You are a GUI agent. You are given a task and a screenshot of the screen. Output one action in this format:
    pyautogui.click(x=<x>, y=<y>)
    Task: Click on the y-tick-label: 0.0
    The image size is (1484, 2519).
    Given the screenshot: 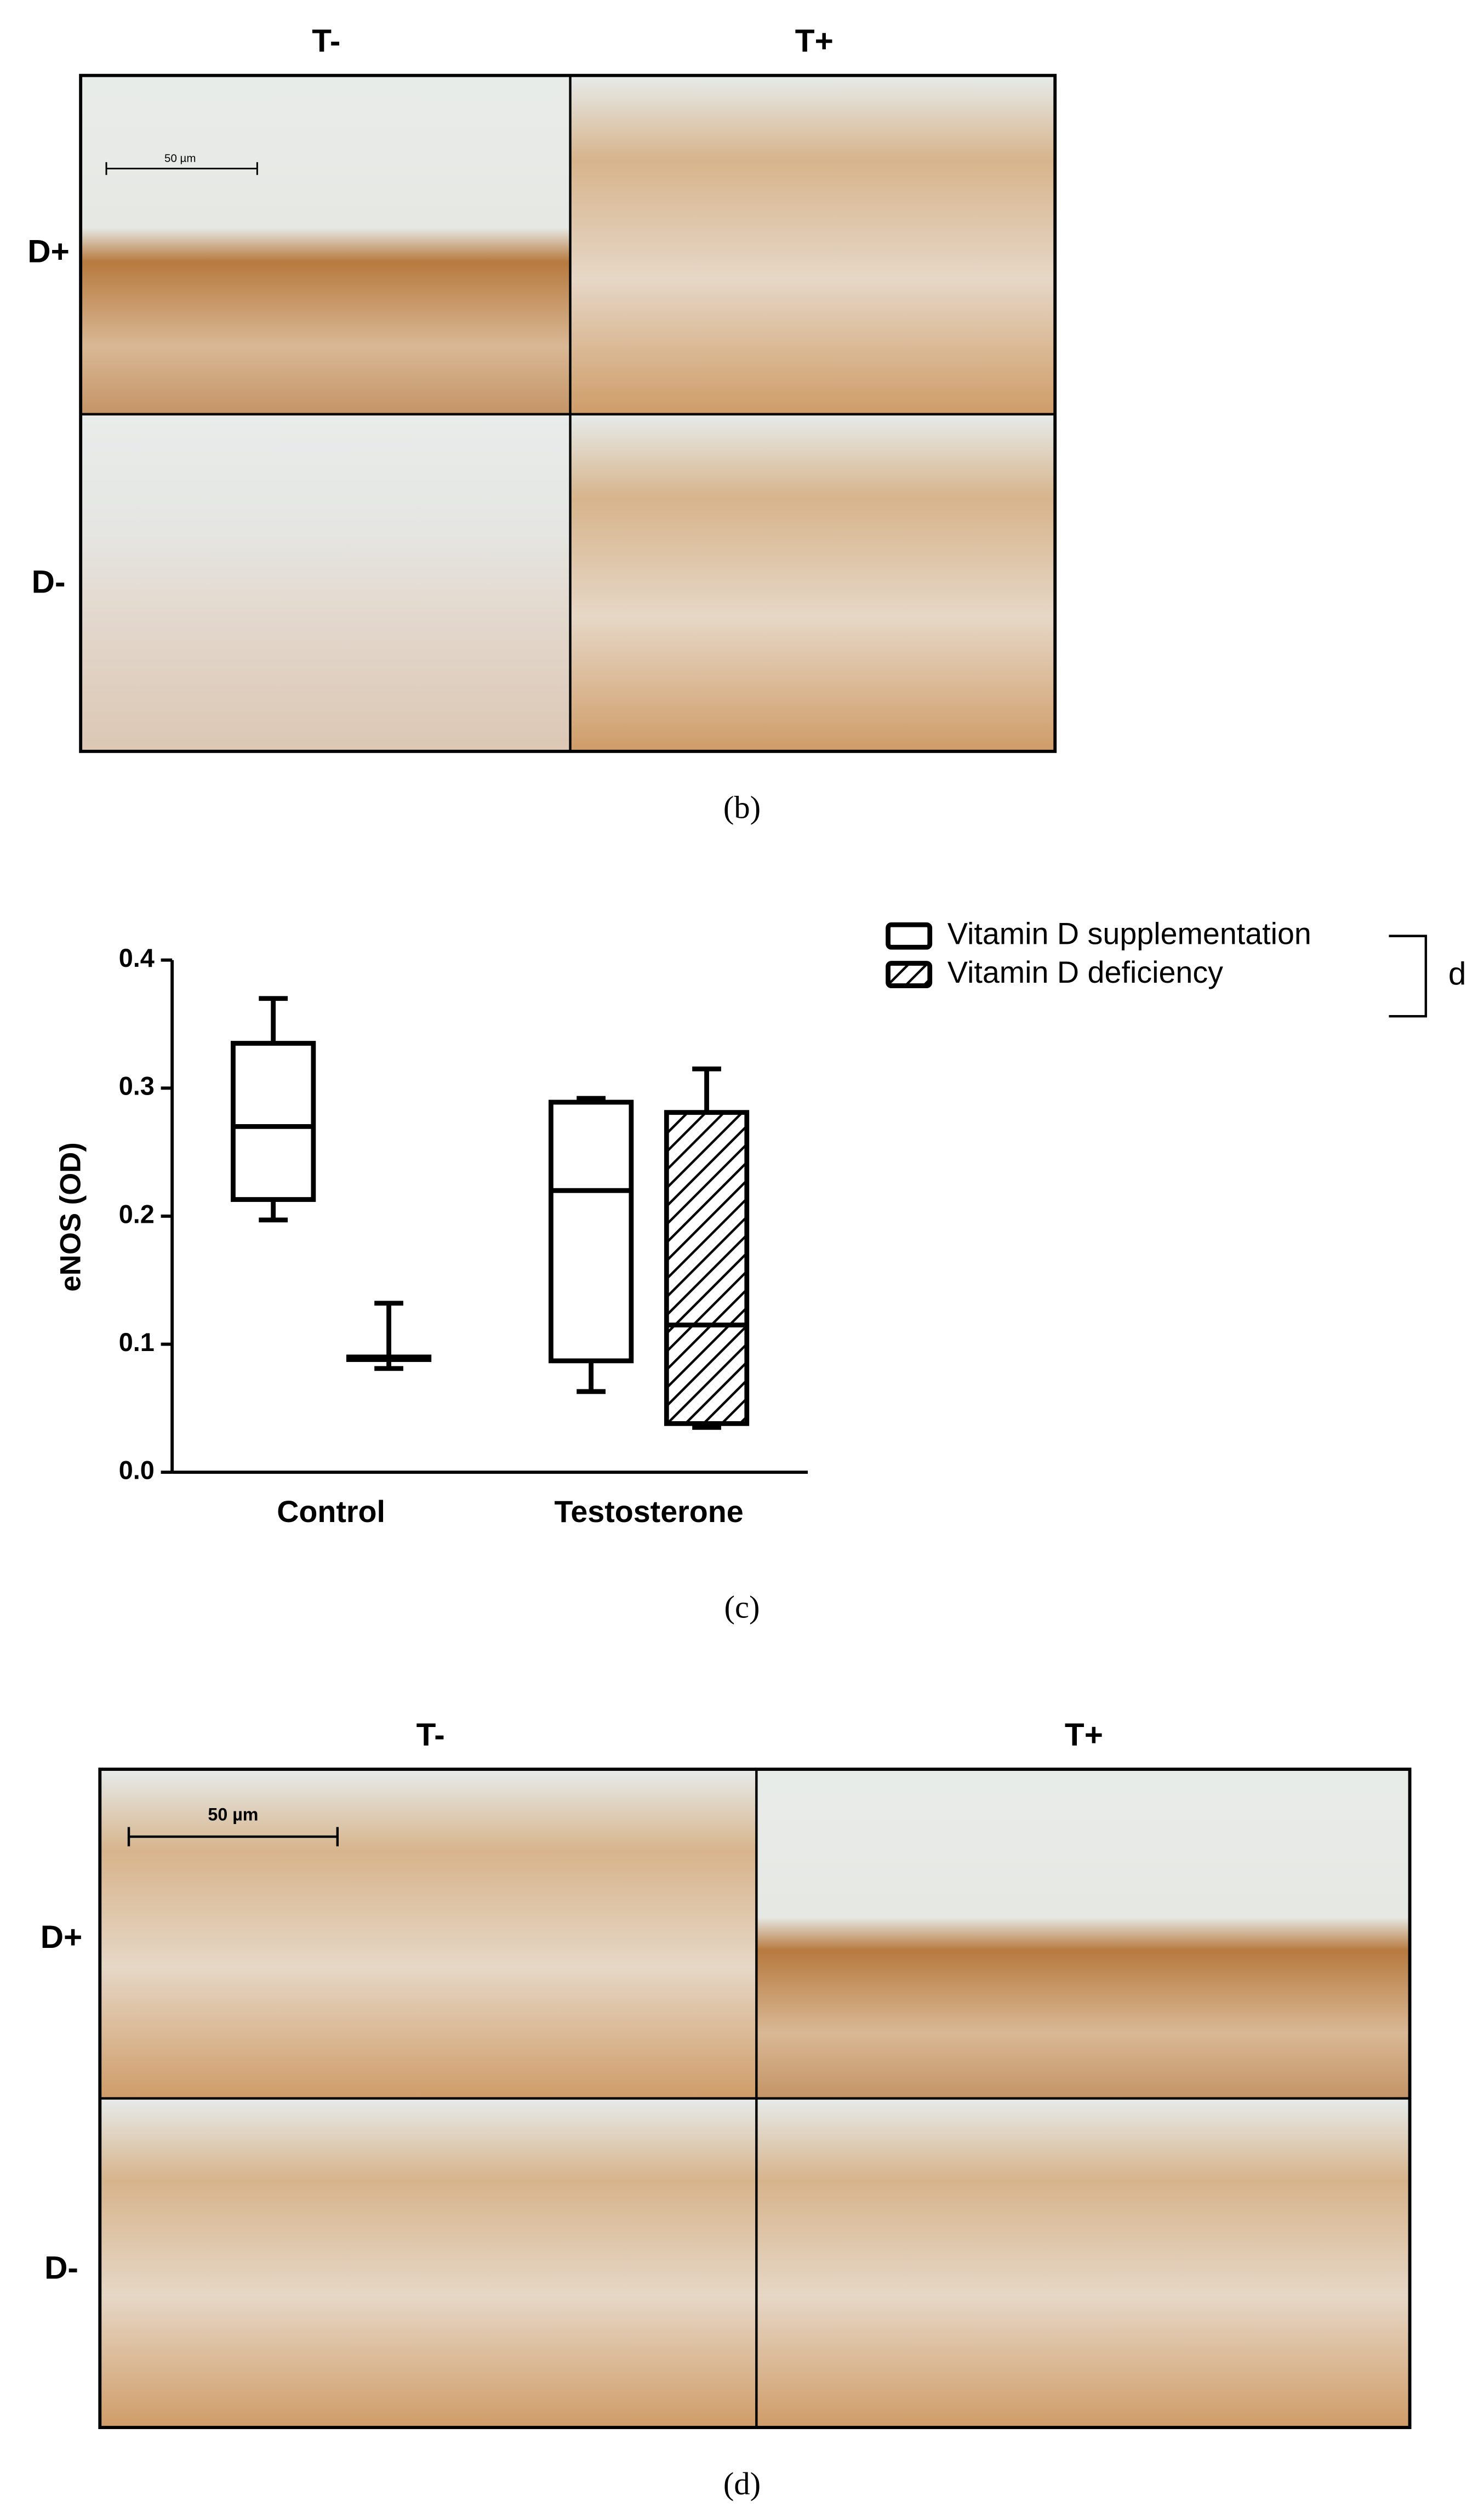 What is the action you would take?
    pyautogui.click(x=137, y=1470)
    